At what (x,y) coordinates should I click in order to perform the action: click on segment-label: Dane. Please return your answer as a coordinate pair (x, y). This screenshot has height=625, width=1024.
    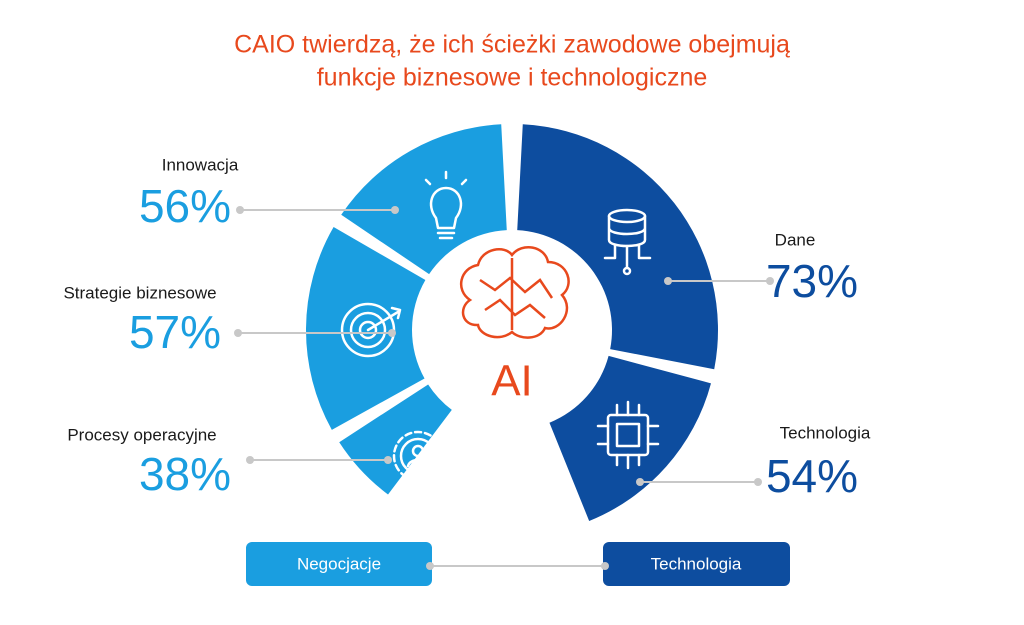
    Looking at the image, I should click on (795, 239).